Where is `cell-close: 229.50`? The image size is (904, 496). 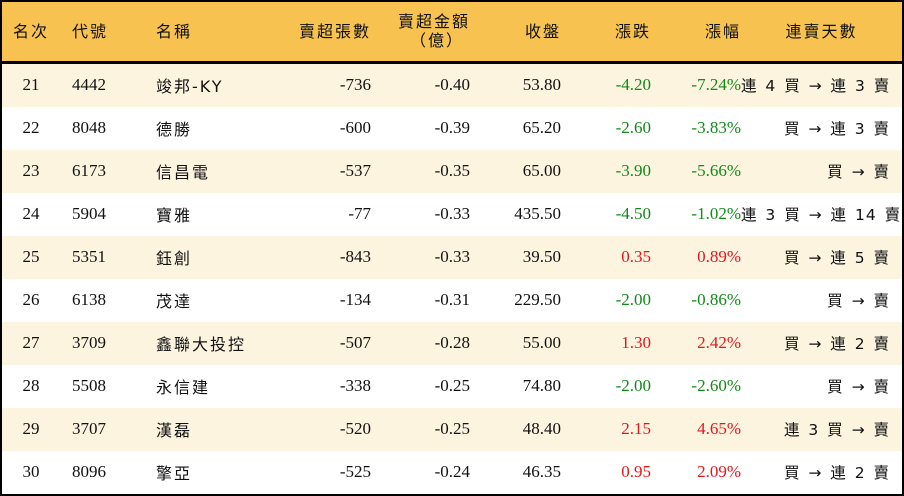 cell-close: 229.50 is located at coordinates (537, 299).